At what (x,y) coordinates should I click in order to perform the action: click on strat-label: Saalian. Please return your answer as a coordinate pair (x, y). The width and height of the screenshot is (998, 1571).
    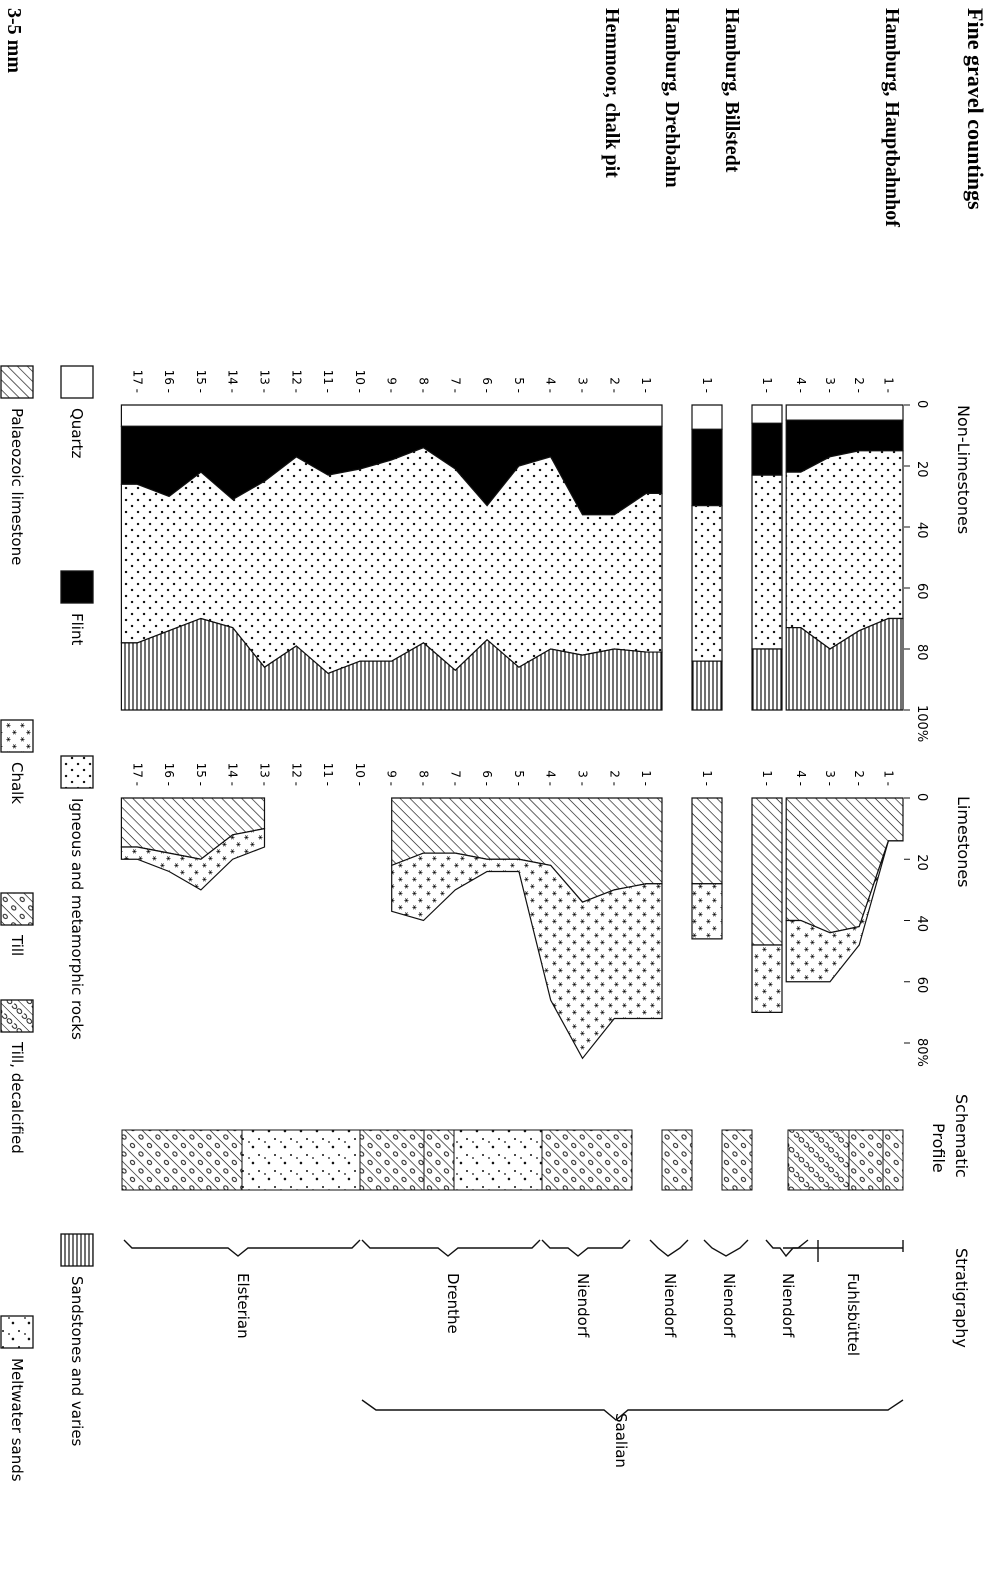
    Looking at the image, I should click on (621, 1440).